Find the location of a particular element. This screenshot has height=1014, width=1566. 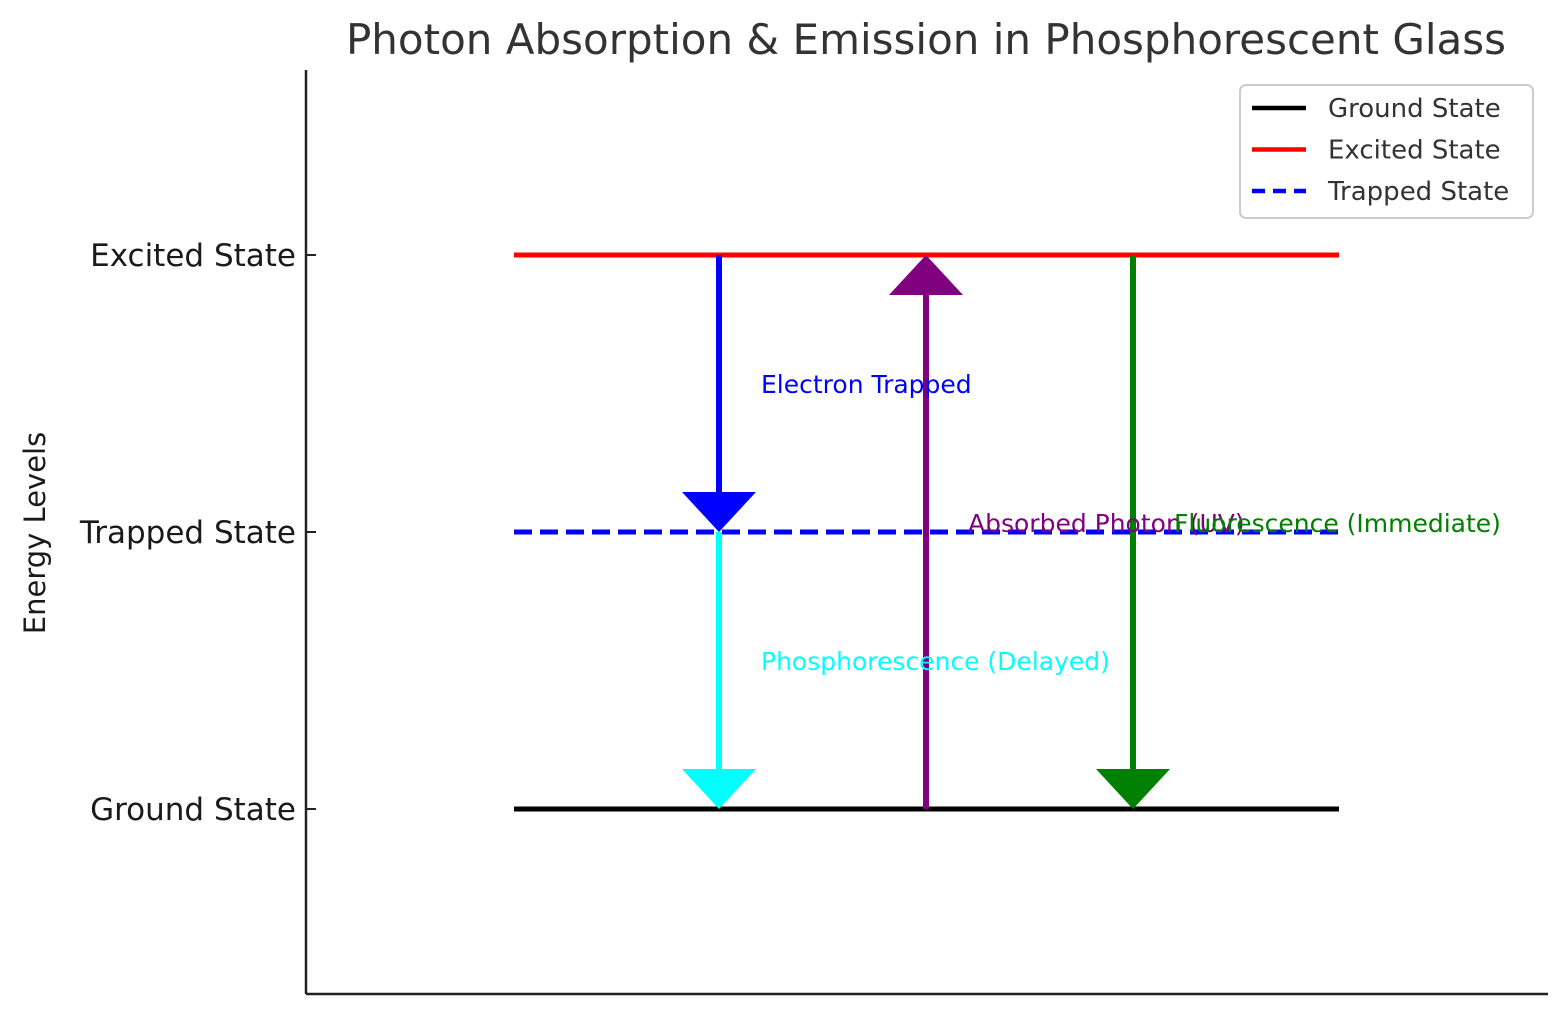

transition-fluorescence-immediate is located at coordinates (1133, 532).